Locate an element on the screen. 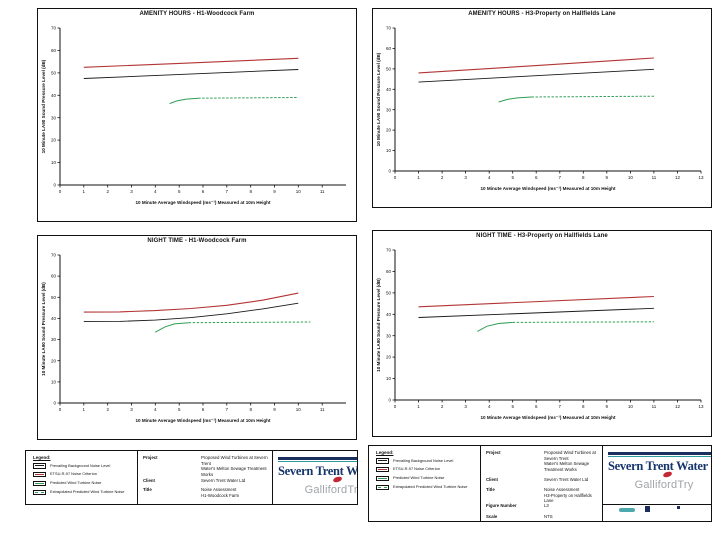 This screenshot has height=540, width=720. logo-rule-teal is located at coordinates (317, 462).